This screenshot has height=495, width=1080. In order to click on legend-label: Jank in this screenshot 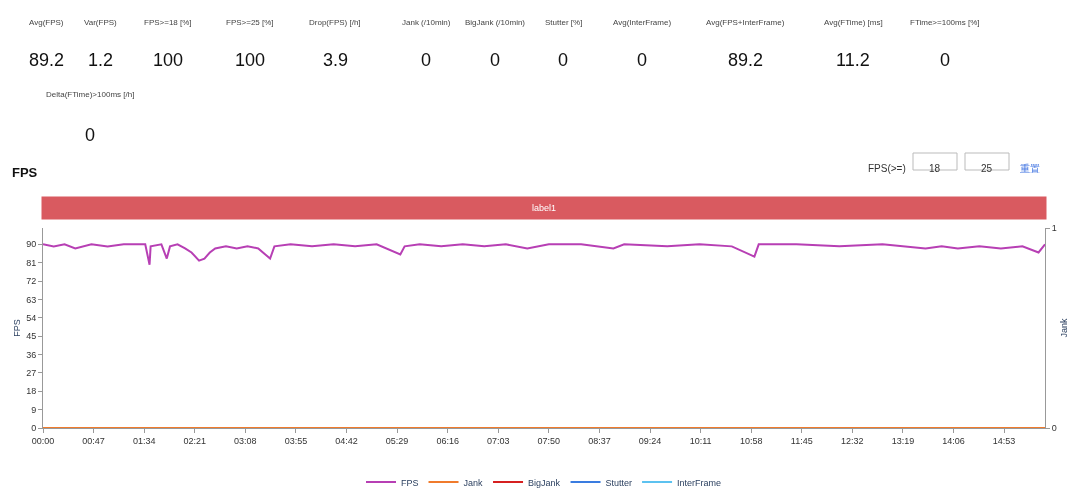, I will do `click(473, 482)`.